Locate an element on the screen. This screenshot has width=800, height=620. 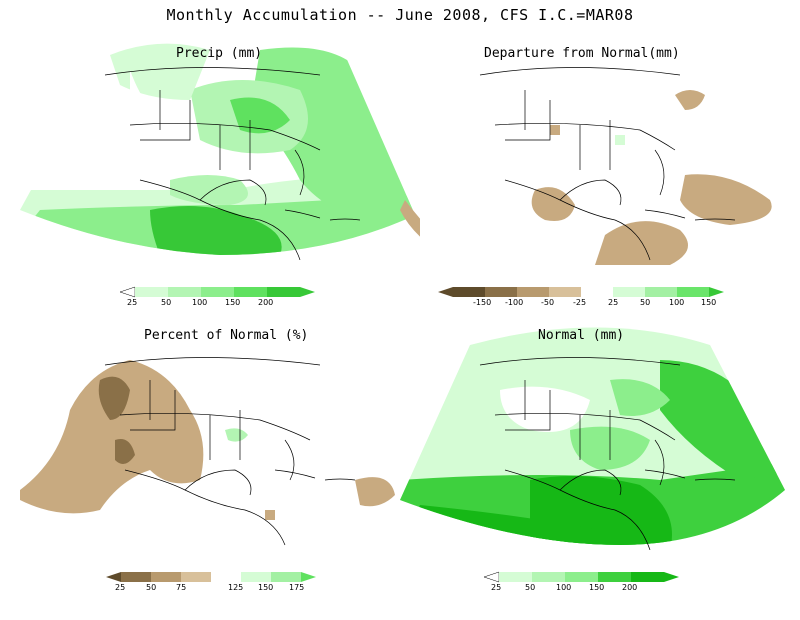
colorbar-tick-label: 125 is located at coordinates (235, 587).